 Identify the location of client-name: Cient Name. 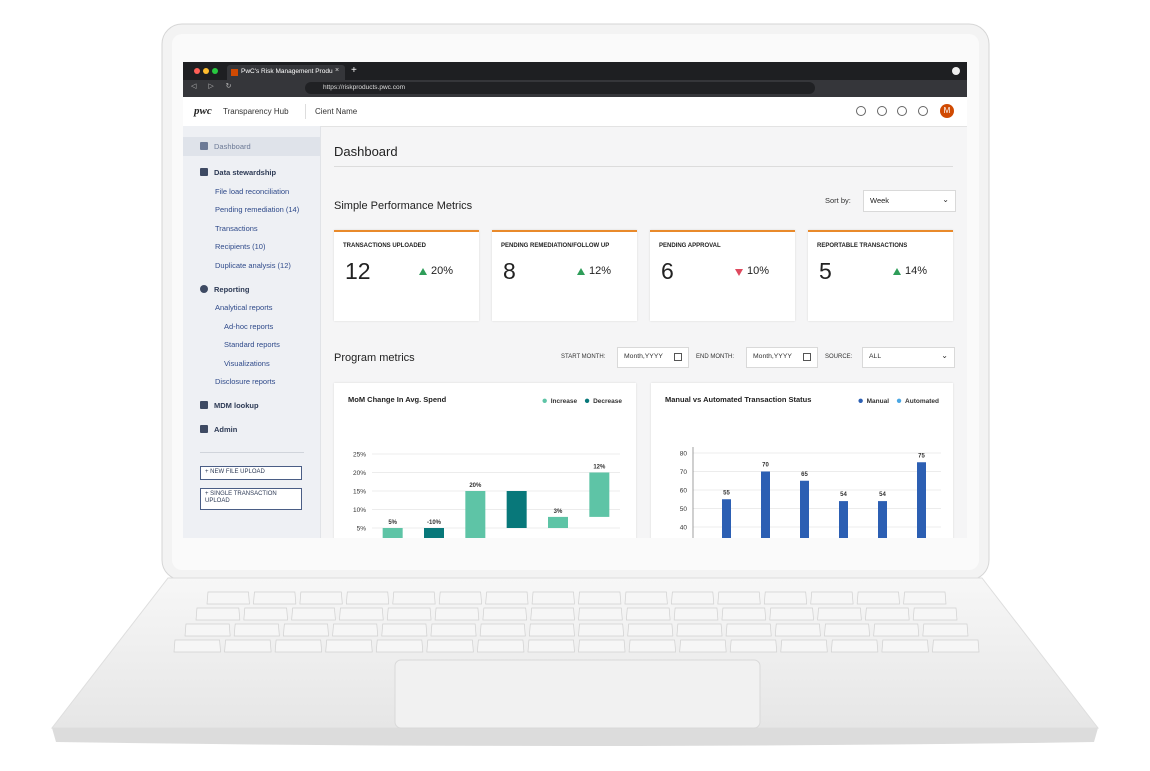
(336, 111).